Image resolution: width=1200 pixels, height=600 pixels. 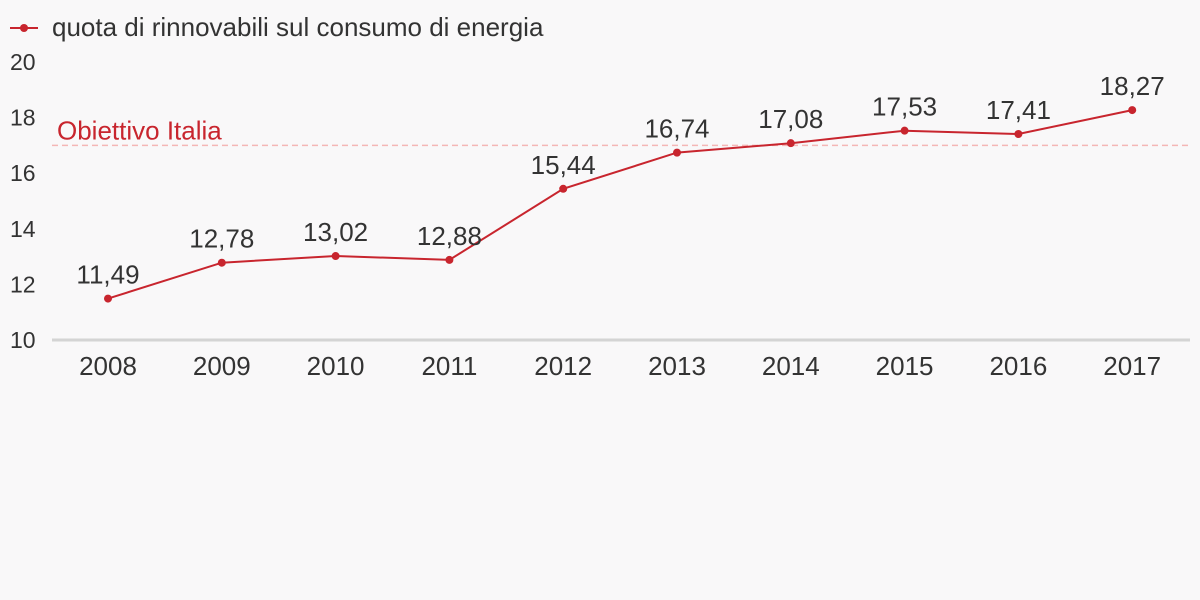 I want to click on data-label: 16,74, so click(x=676, y=129).